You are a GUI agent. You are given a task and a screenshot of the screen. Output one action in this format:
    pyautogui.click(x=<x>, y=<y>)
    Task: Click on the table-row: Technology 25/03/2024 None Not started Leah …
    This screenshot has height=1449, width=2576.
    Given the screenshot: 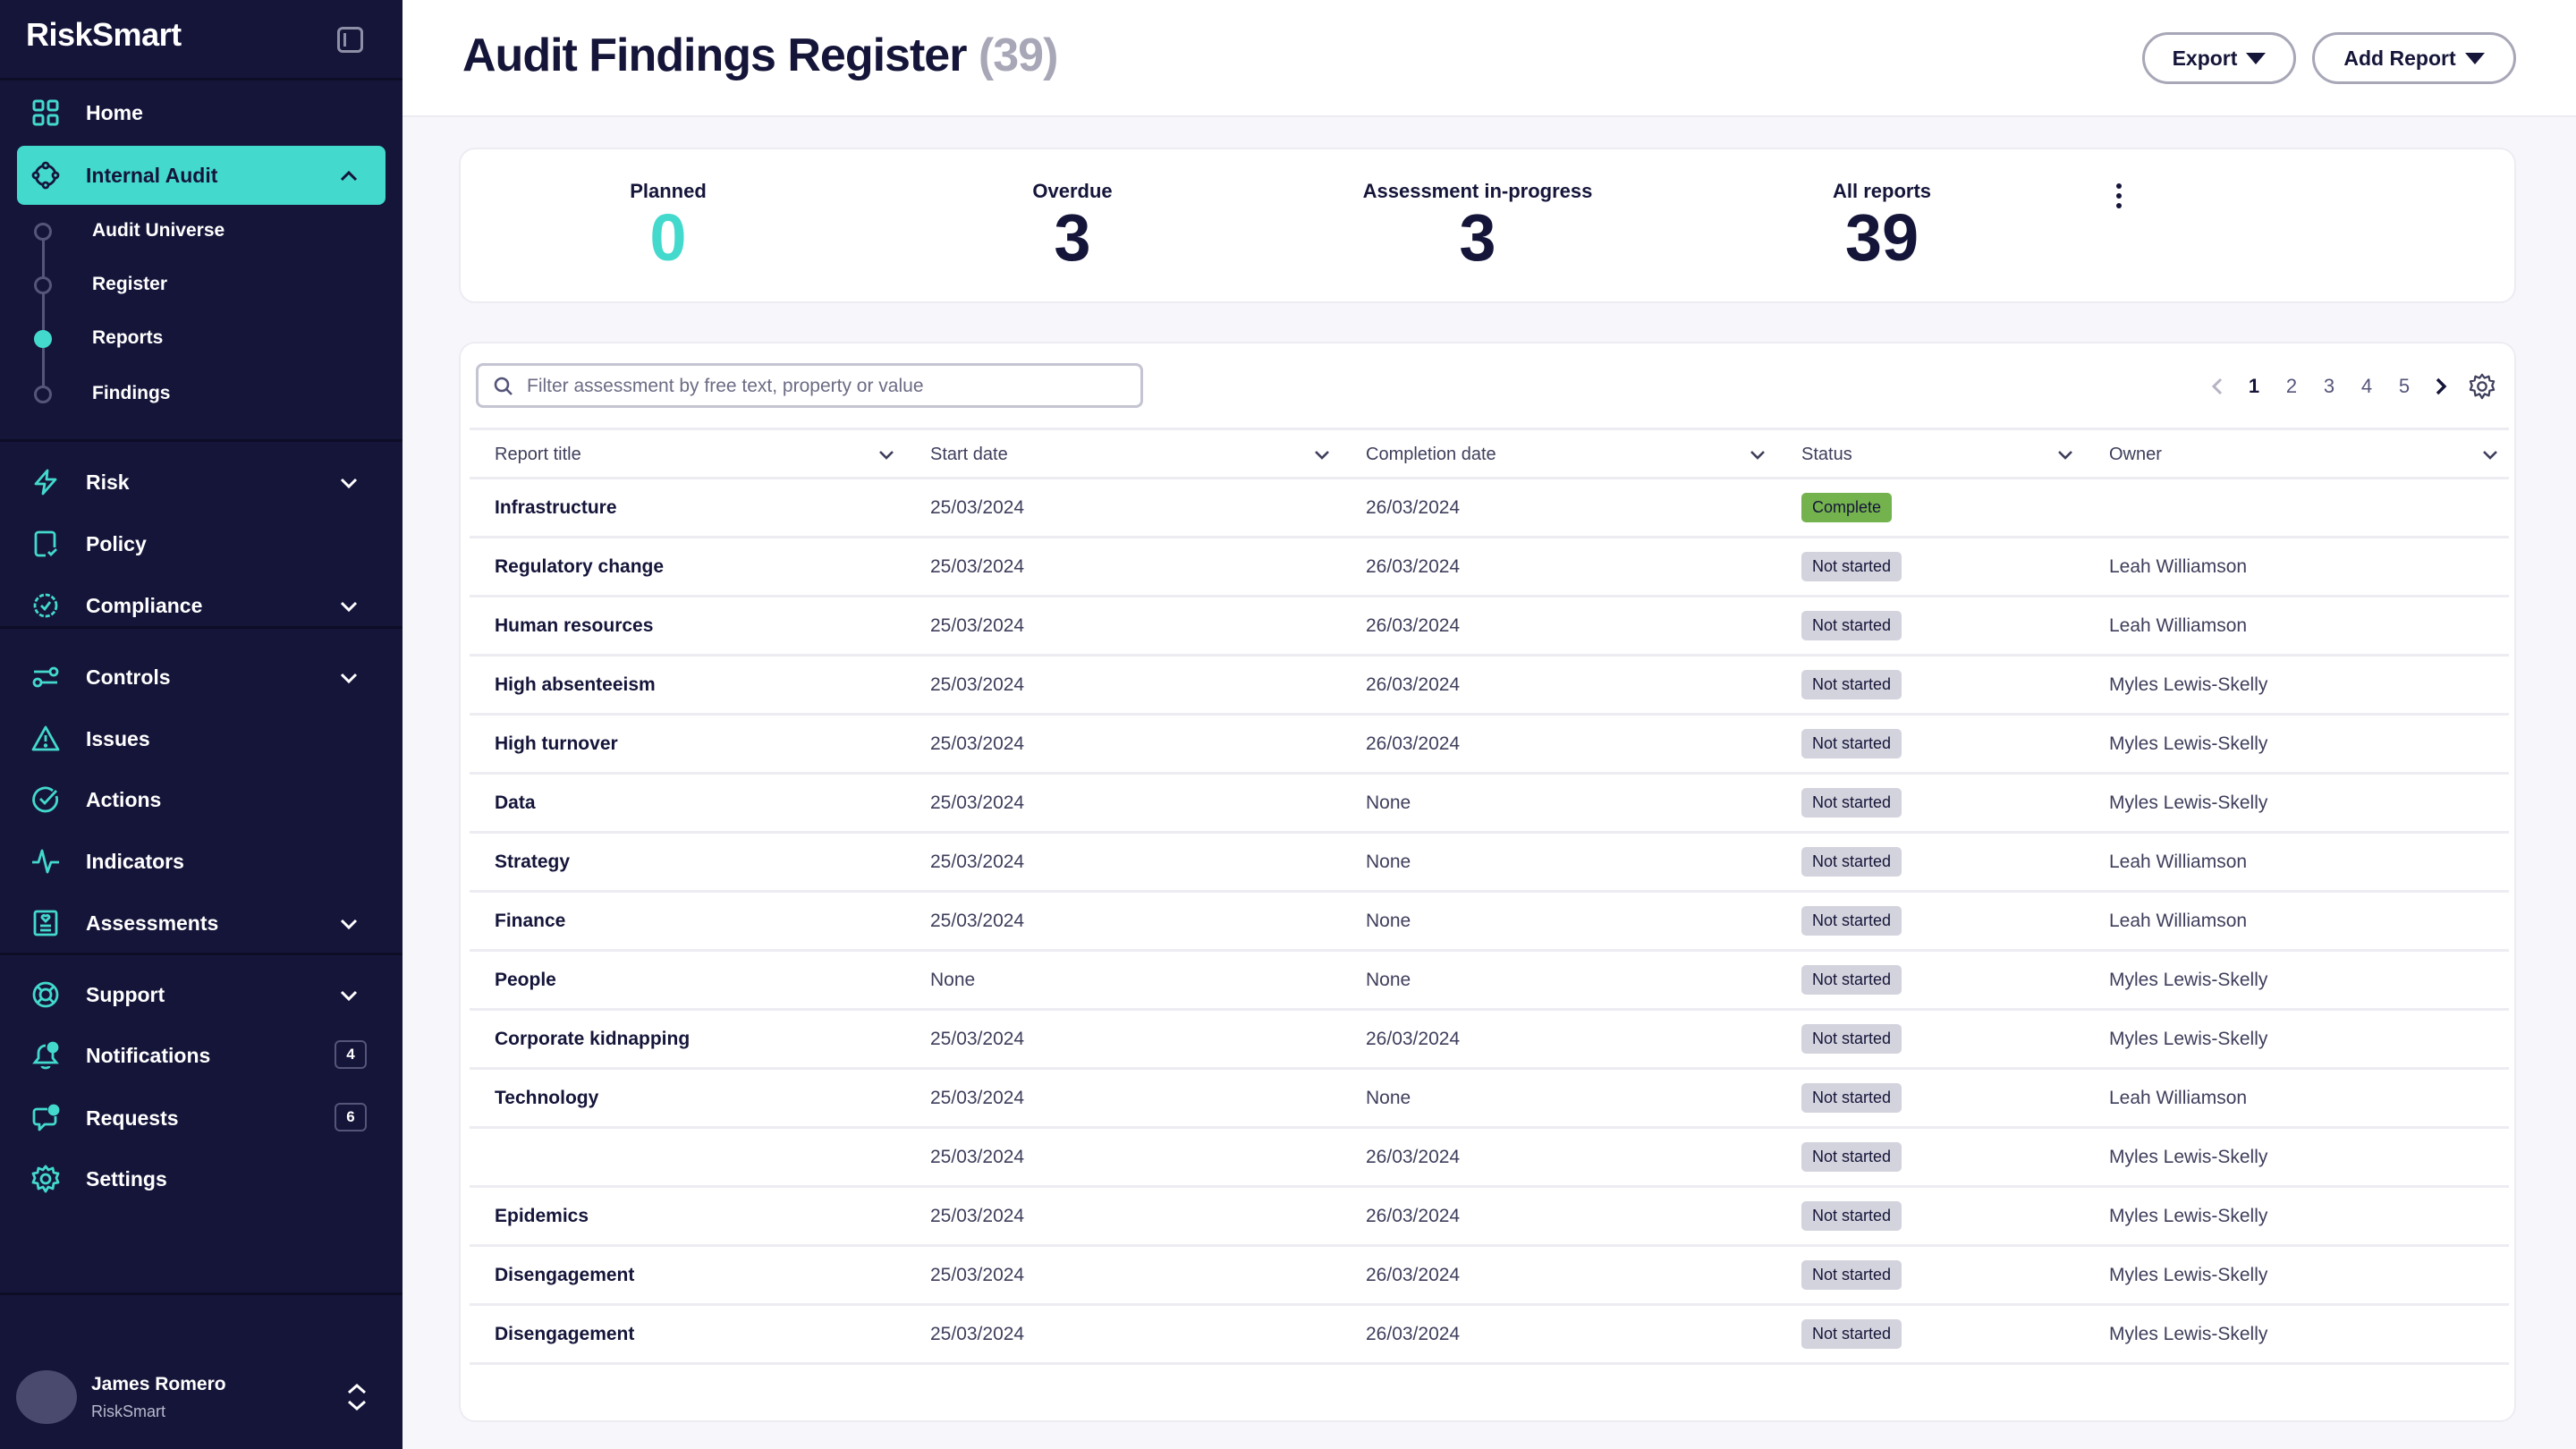 What is the action you would take?
    pyautogui.click(x=1489, y=1099)
    